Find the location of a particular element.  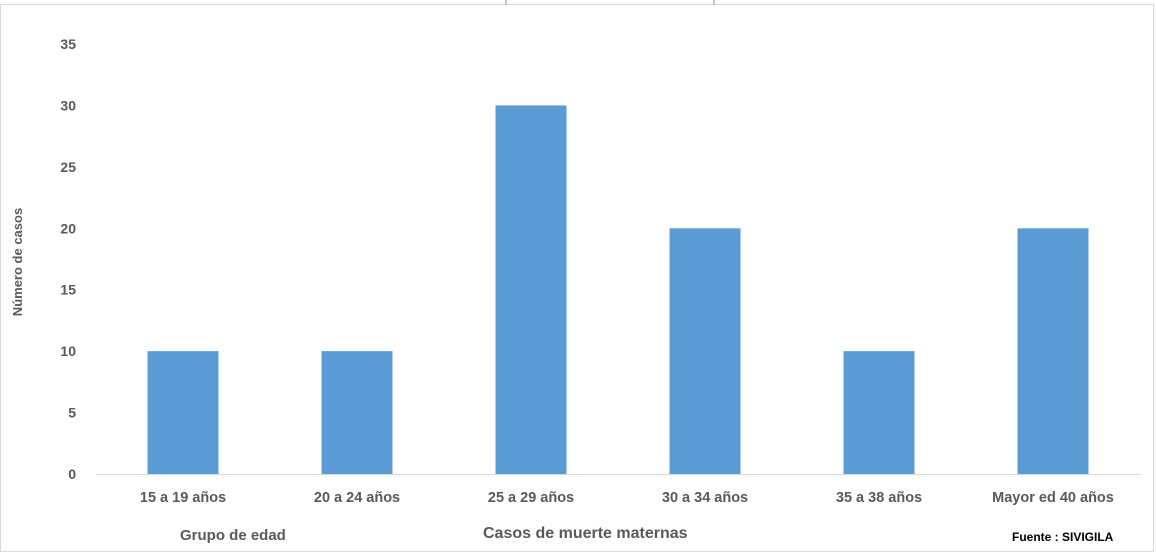

y-tick-label: 35 is located at coordinates (68, 44).